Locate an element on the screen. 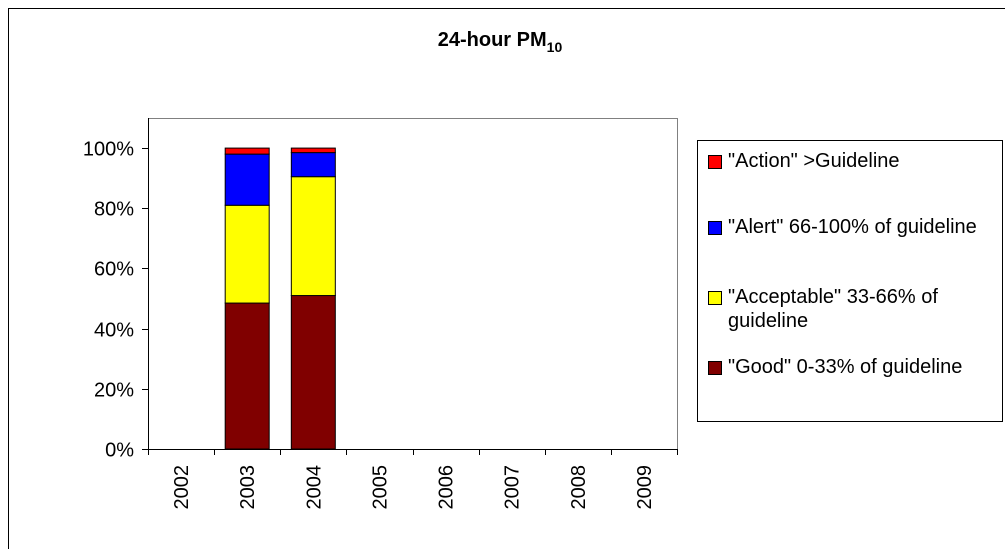  chart-title: 24-hour PM10 is located at coordinates (500, 42).